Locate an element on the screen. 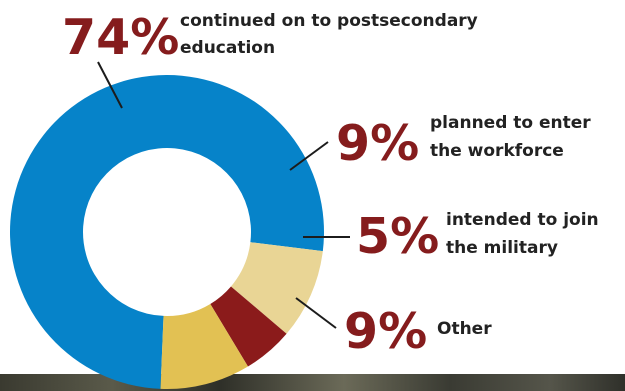  donut-slice-workforce is located at coordinates (276, 288).